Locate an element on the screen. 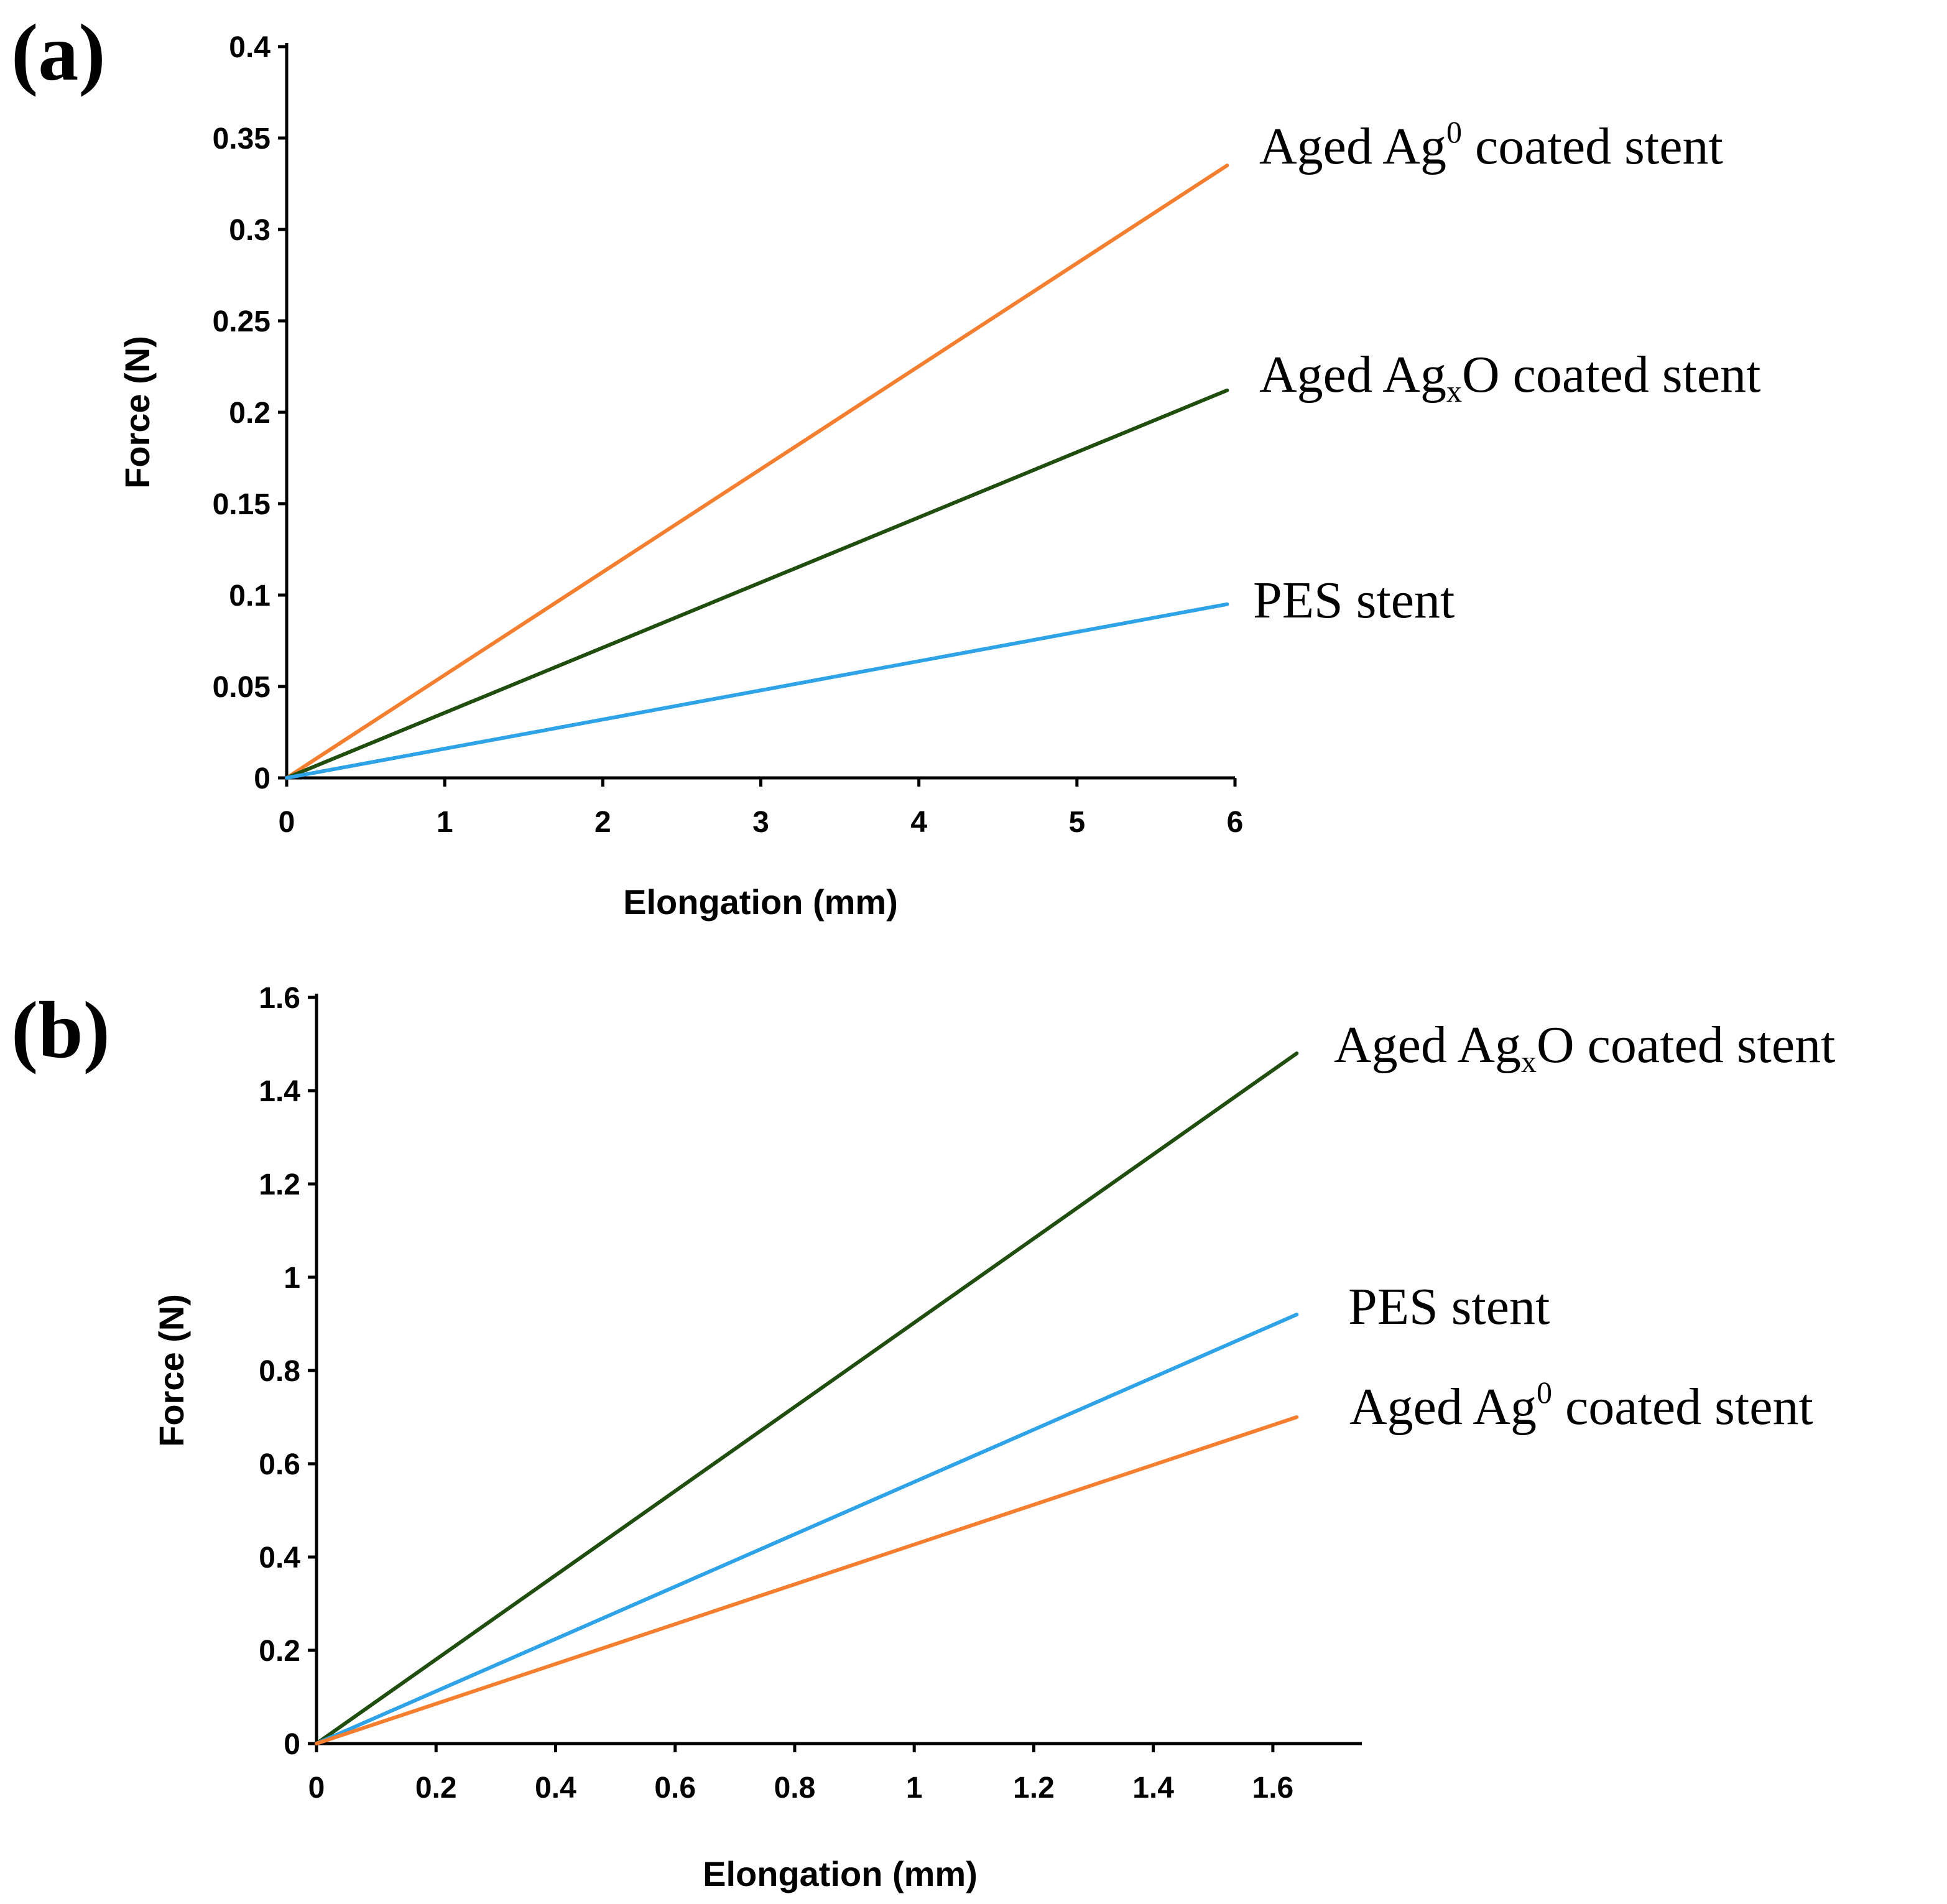  y-tick-label: 0.6 is located at coordinates (279, 1464).